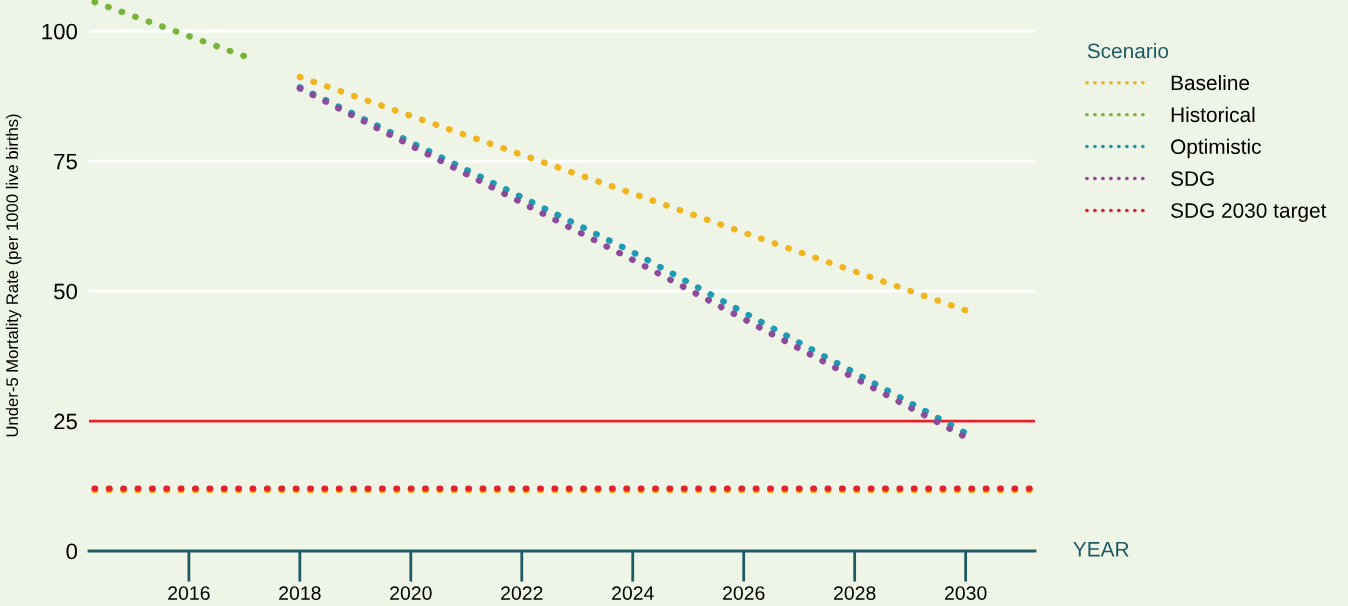  What do you see at coordinates (744, 593) in the screenshot?
I see `x-tick-label: 2026` at bounding box center [744, 593].